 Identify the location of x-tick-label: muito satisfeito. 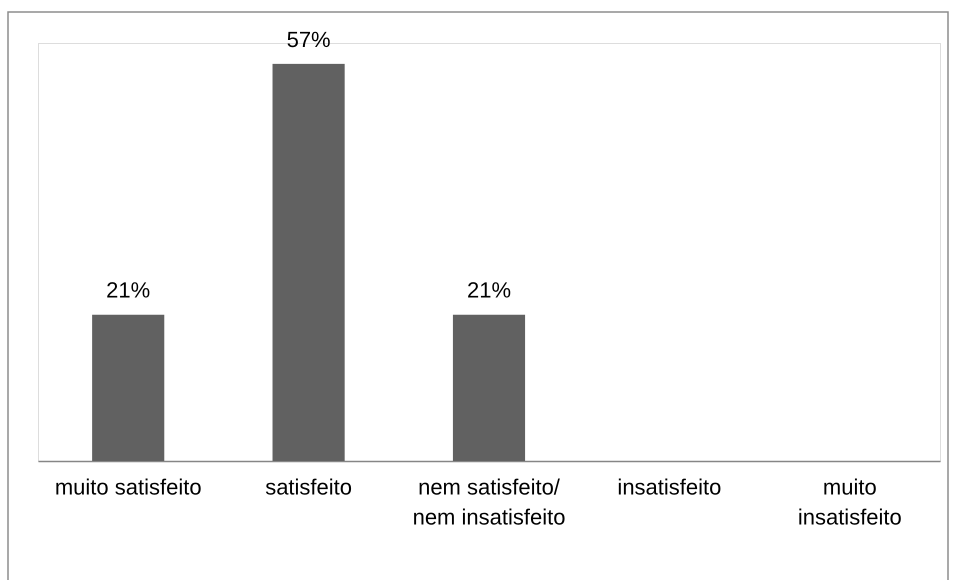
(128, 487).